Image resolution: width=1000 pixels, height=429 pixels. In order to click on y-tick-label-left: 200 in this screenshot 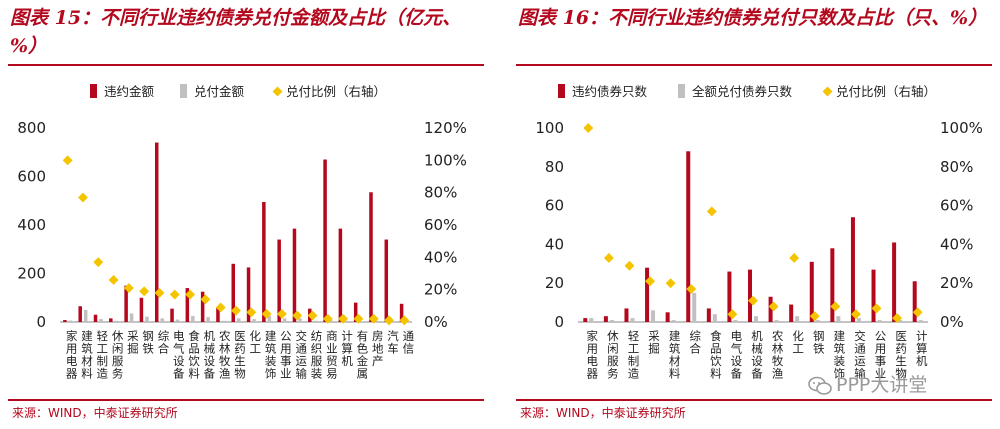, I will do `click(31, 274)`.